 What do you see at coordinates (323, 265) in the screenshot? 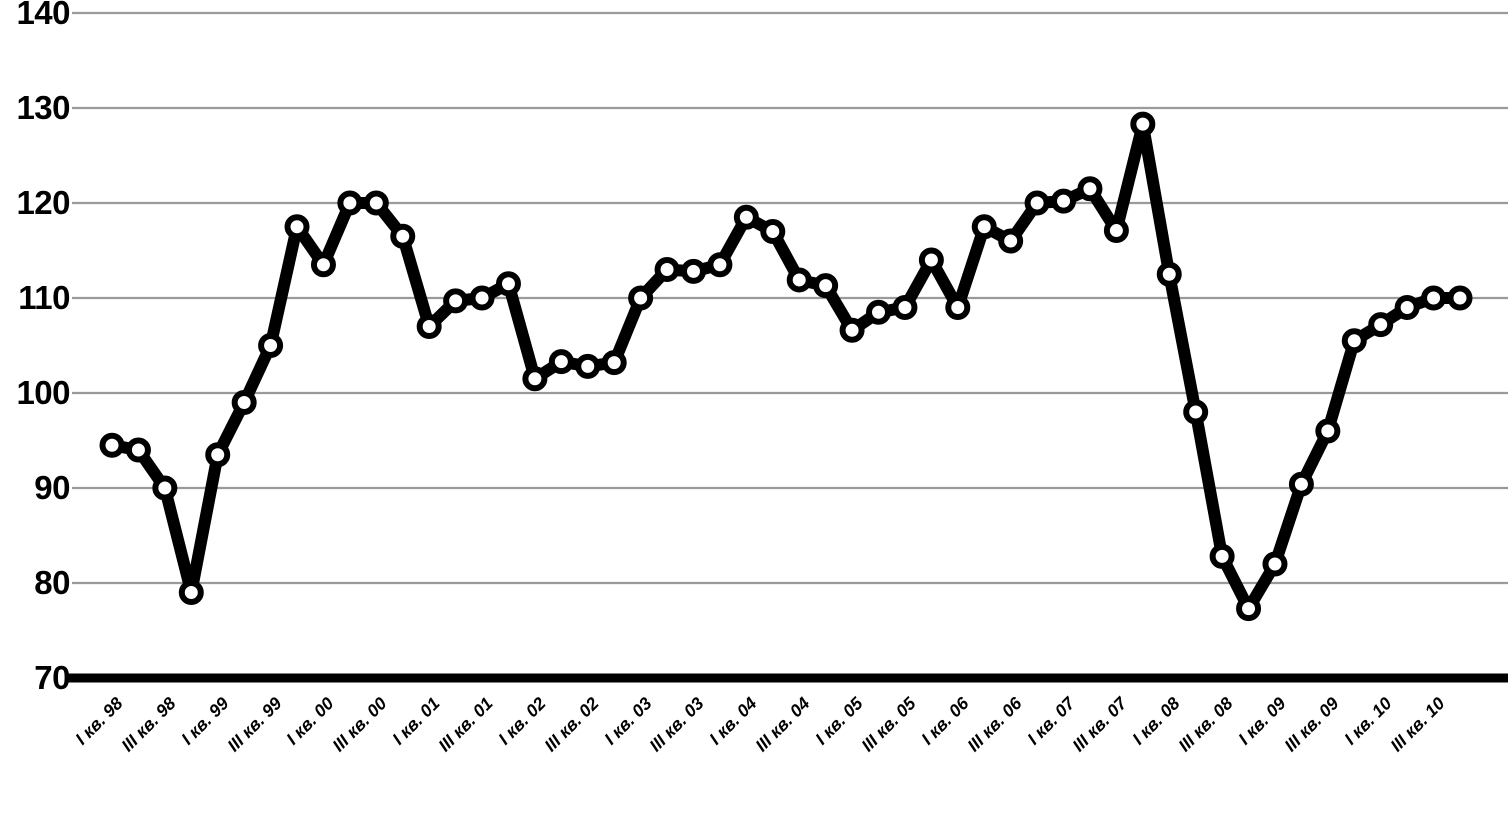
I see `data-point: I кв. 00: 113.5` at bounding box center [323, 265].